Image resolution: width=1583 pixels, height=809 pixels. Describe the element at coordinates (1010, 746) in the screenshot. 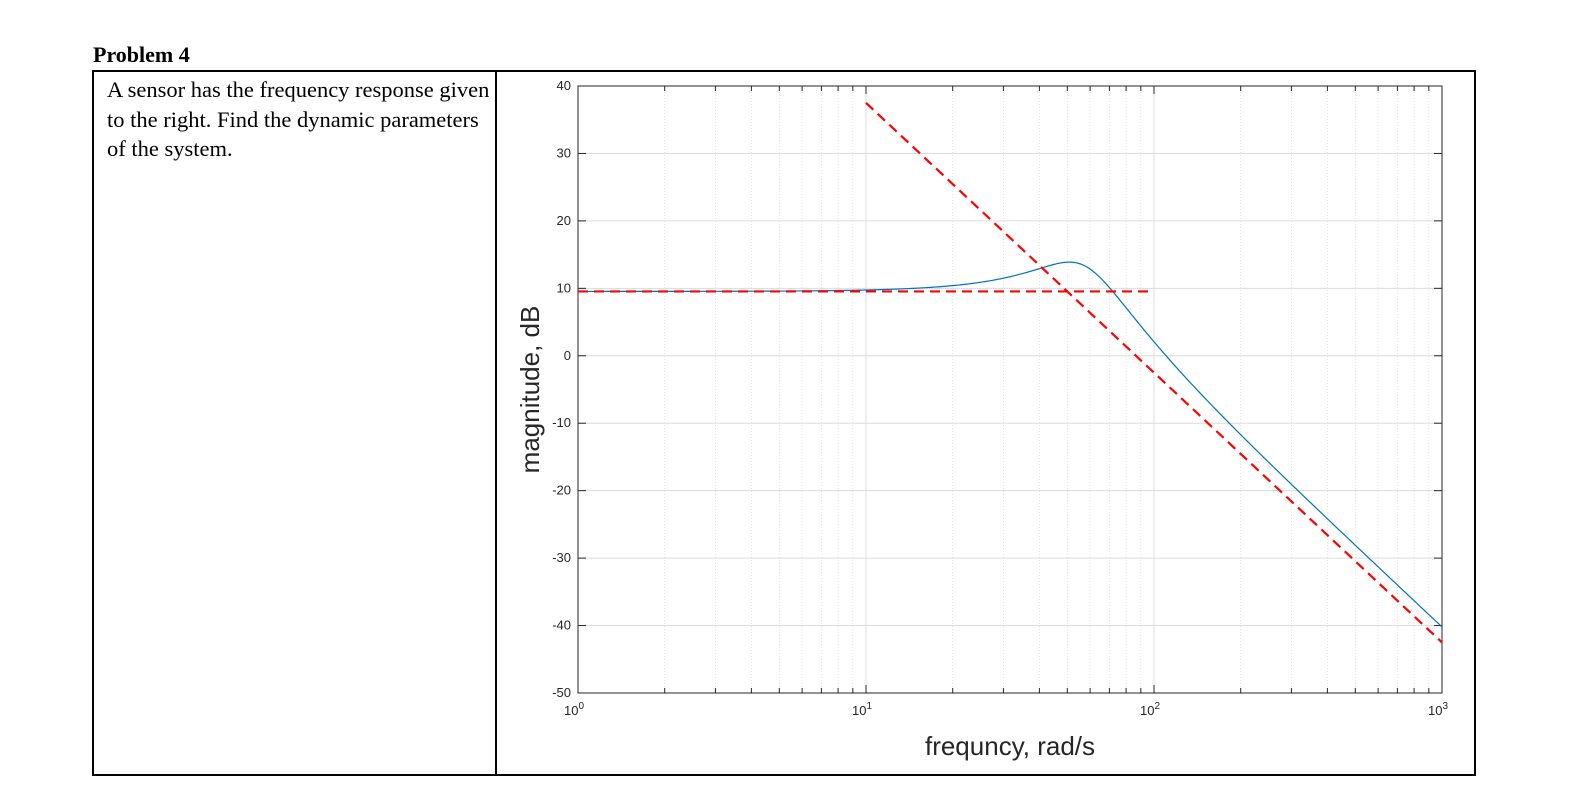

I see `x-axis-label: frequncy, rad/s` at that location.